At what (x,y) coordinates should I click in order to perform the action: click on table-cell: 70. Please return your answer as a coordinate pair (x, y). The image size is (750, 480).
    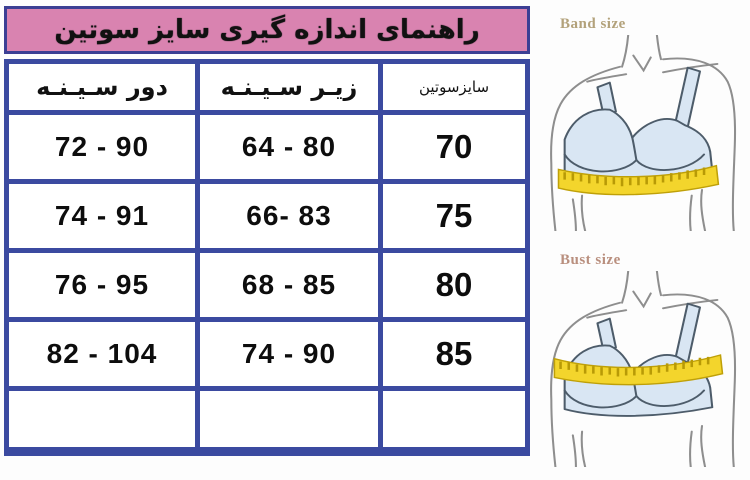
    Looking at the image, I should click on (454, 147).